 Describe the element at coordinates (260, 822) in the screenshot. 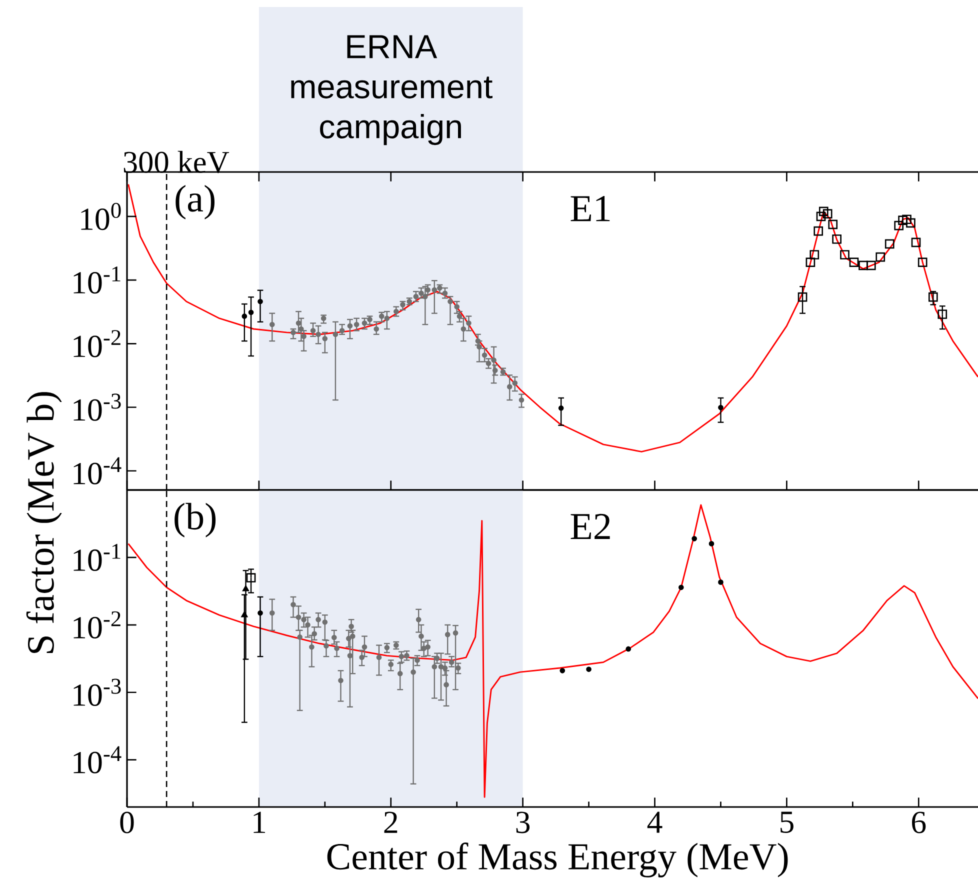

I see `x-tick-label: 1` at that location.